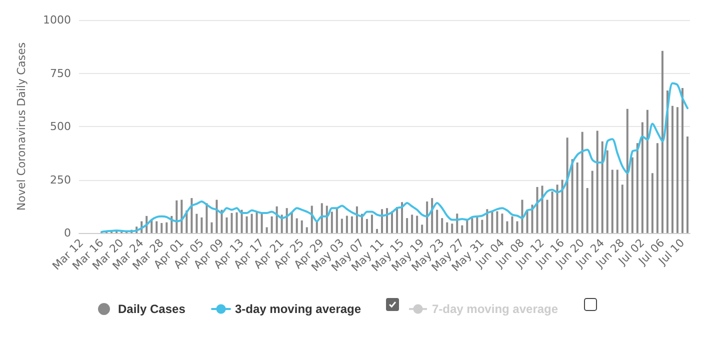 The height and width of the screenshot is (342, 707). What do you see at coordinates (60, 179) in the screenshot?
I see `y-tick-label: 250` at bounding box center [60, 179].